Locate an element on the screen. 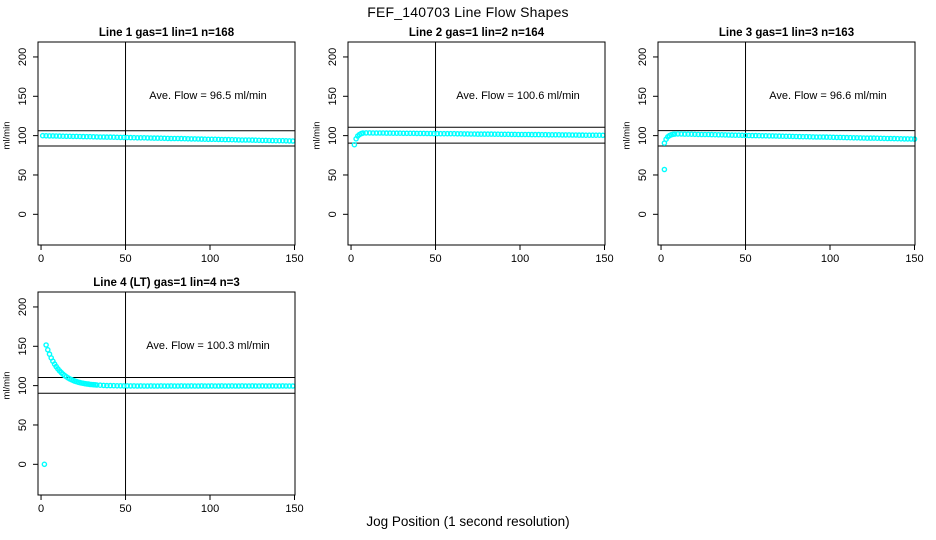  ave-flow-annotation: Ave. Flow = 100.6 ml/min is located at coordinates (518, 96).